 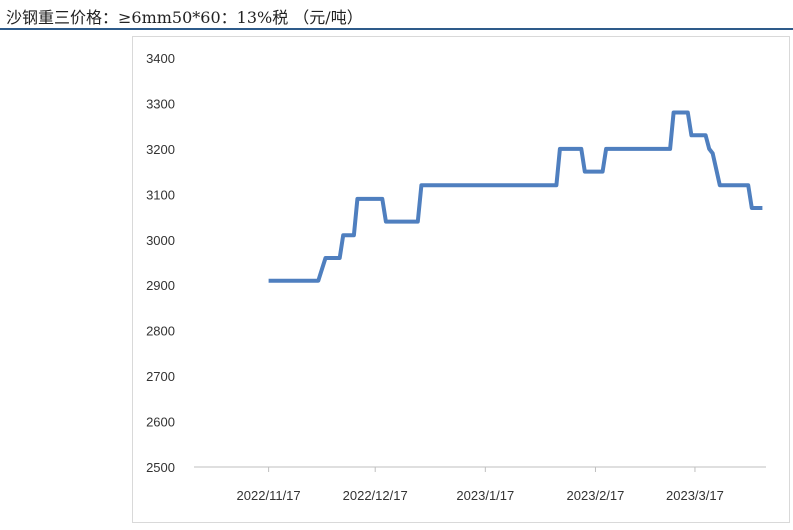 What do you see at coordinates (485, 495) in the screenshot?
I see `x-tick-label: 2023/1/17` at bounding box center [485, 495].